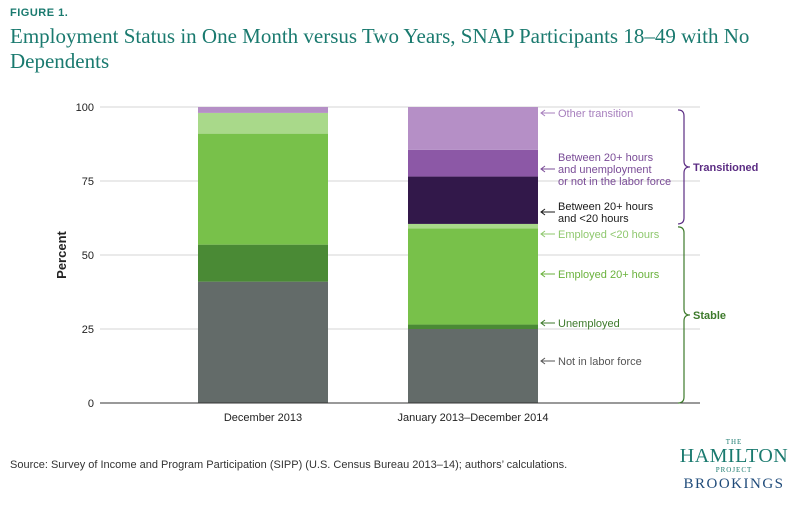 The image size is (800, 512). What do you see at coordinates (263, 418) in the screenshot?
I see `x-tick-label: December 2013` at bounding box center [263, 418].